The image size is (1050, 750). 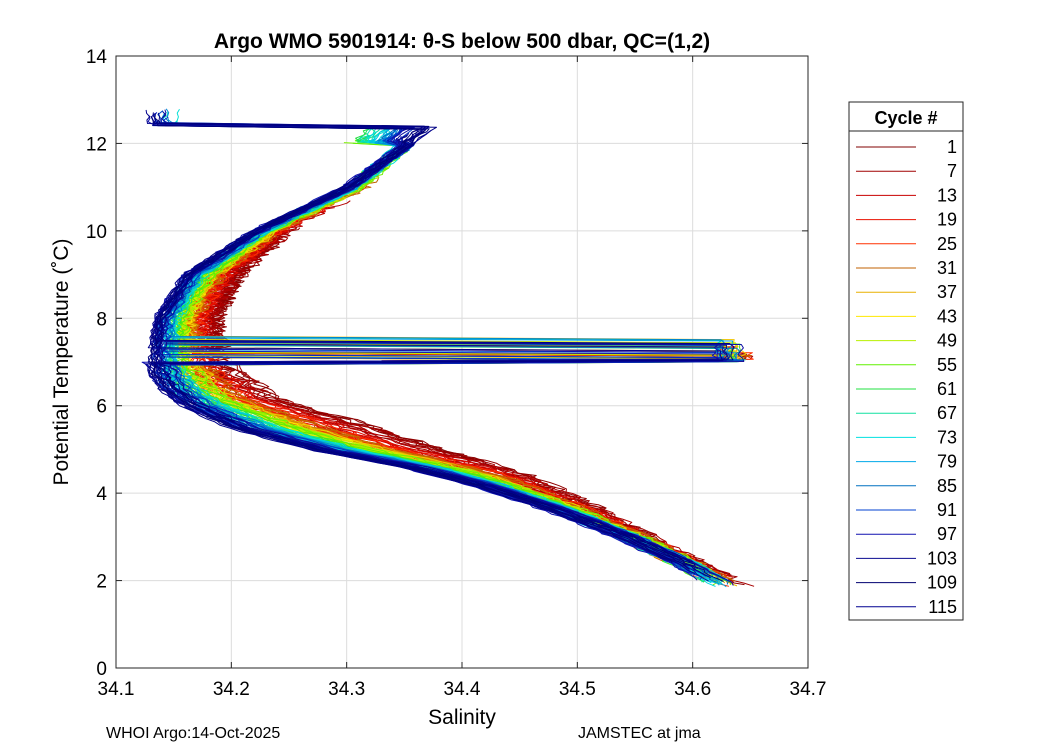 I want to click on legend-label-67: 67, so click(x=947, y=413).